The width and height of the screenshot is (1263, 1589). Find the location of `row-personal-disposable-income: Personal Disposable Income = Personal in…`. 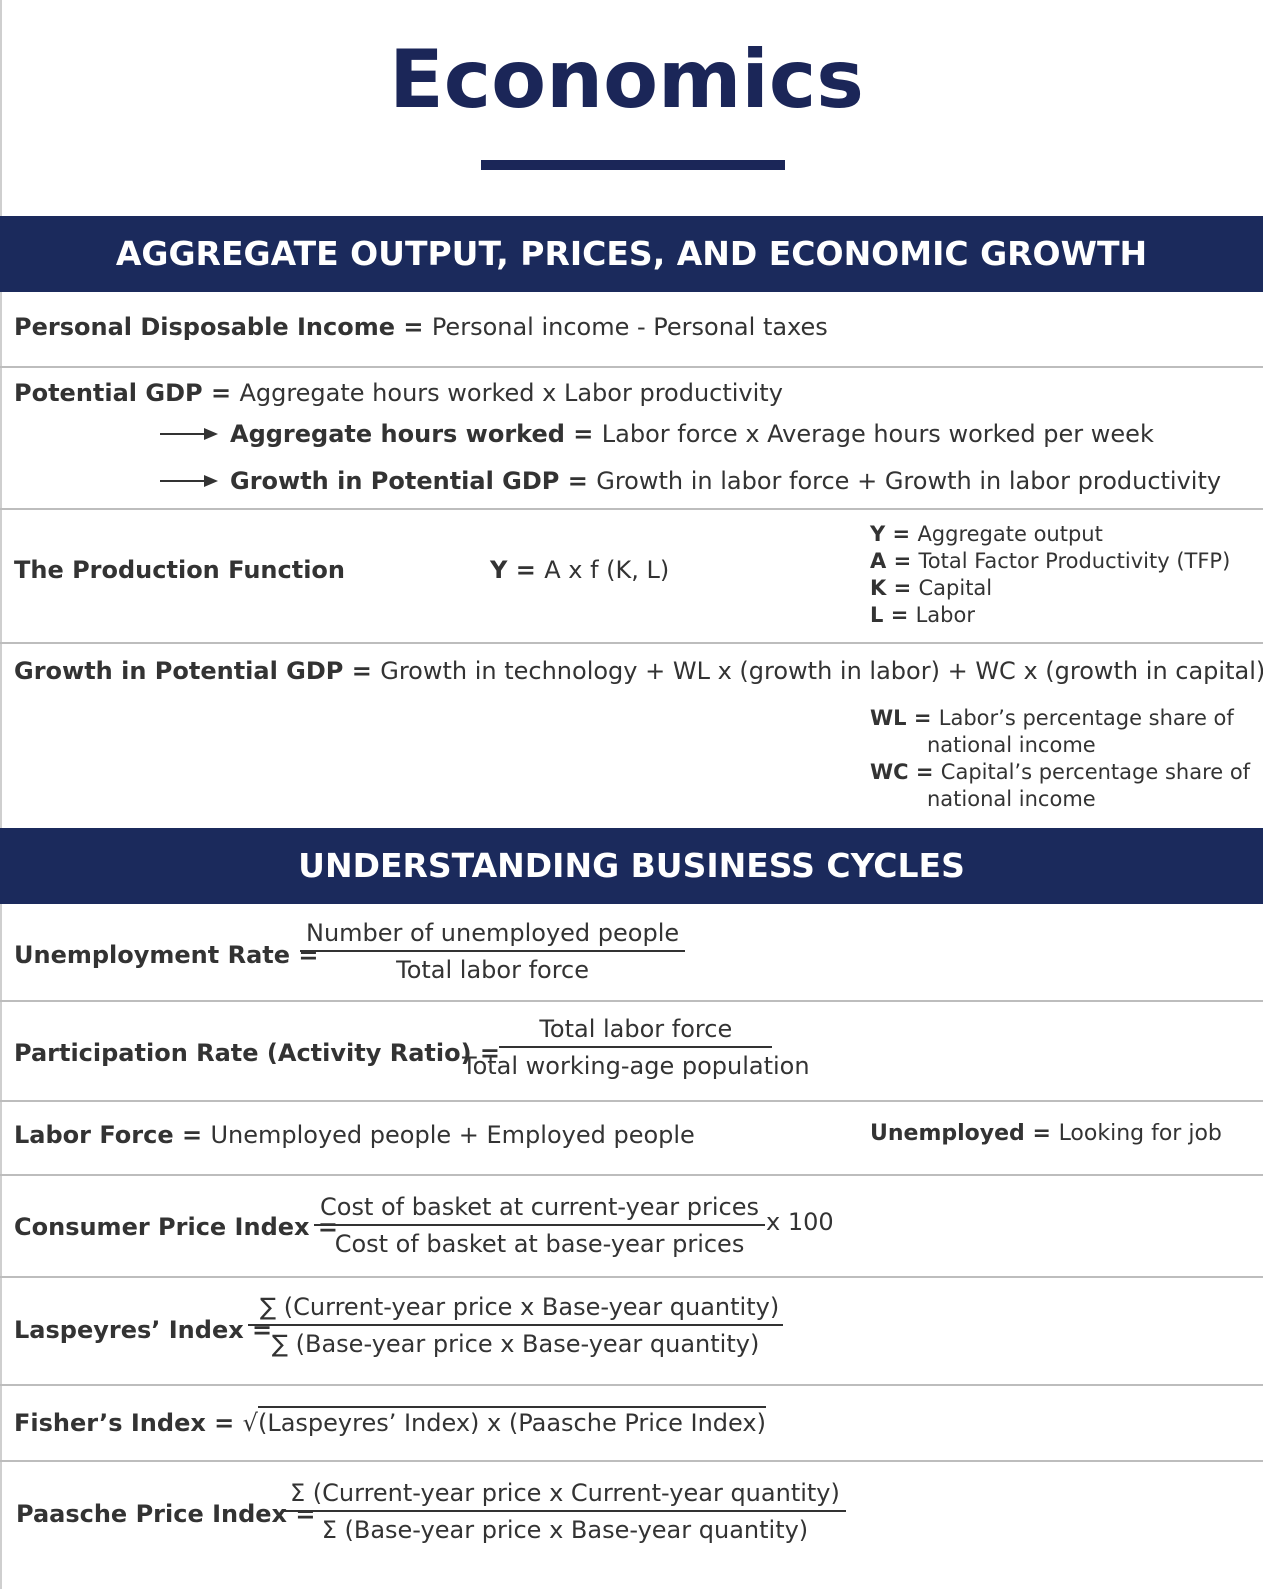

row-personal-disposable-income: Personal Disposable Income = Personal in… is located at coordinates (631, 330).